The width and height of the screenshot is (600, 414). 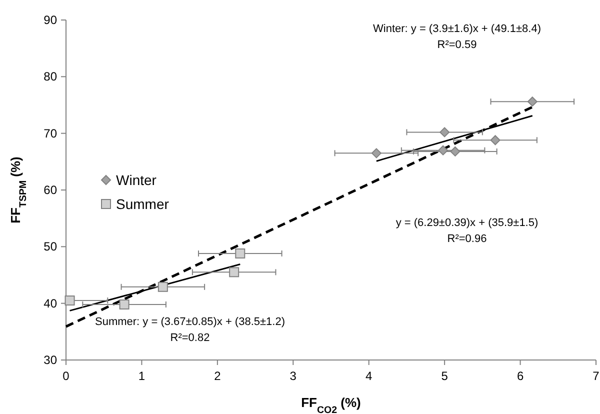 I want to click on x-axis-title: FF$_{CO2}$ (%), so click(x=331, y=404).